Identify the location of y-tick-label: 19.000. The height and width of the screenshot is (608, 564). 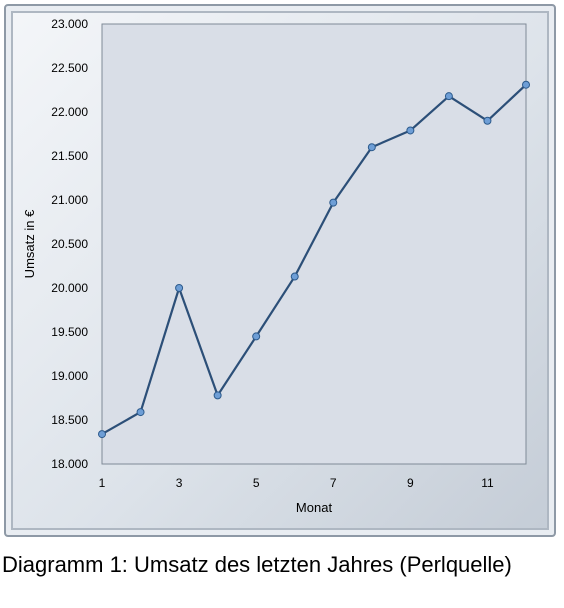
(69, 376).